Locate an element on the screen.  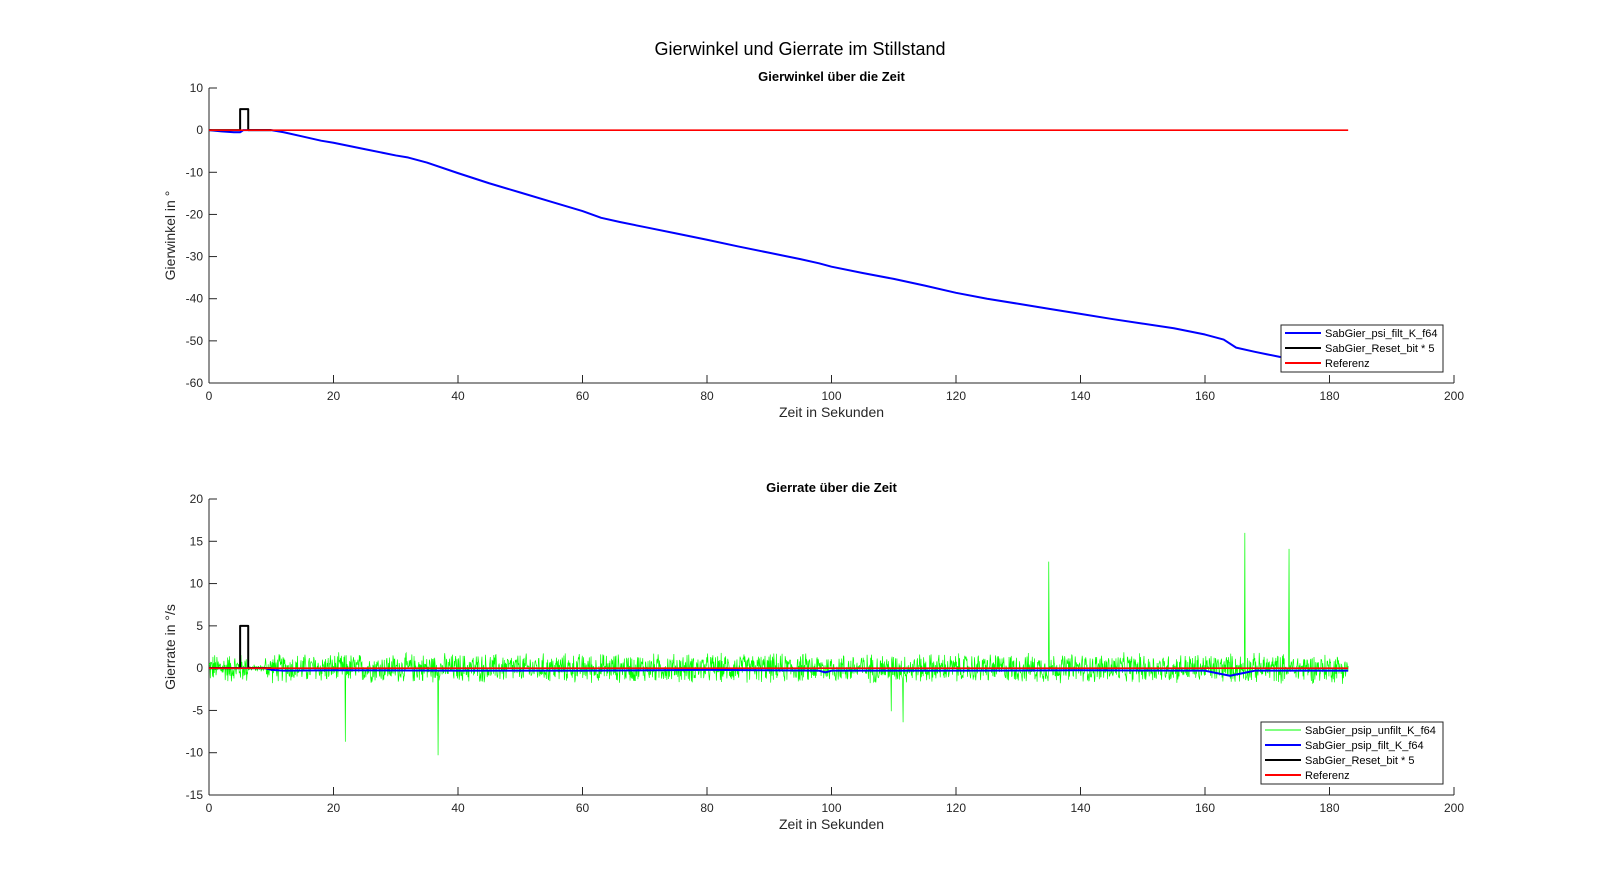
y-tick-label: -15 is located at coordinates (195, 795).